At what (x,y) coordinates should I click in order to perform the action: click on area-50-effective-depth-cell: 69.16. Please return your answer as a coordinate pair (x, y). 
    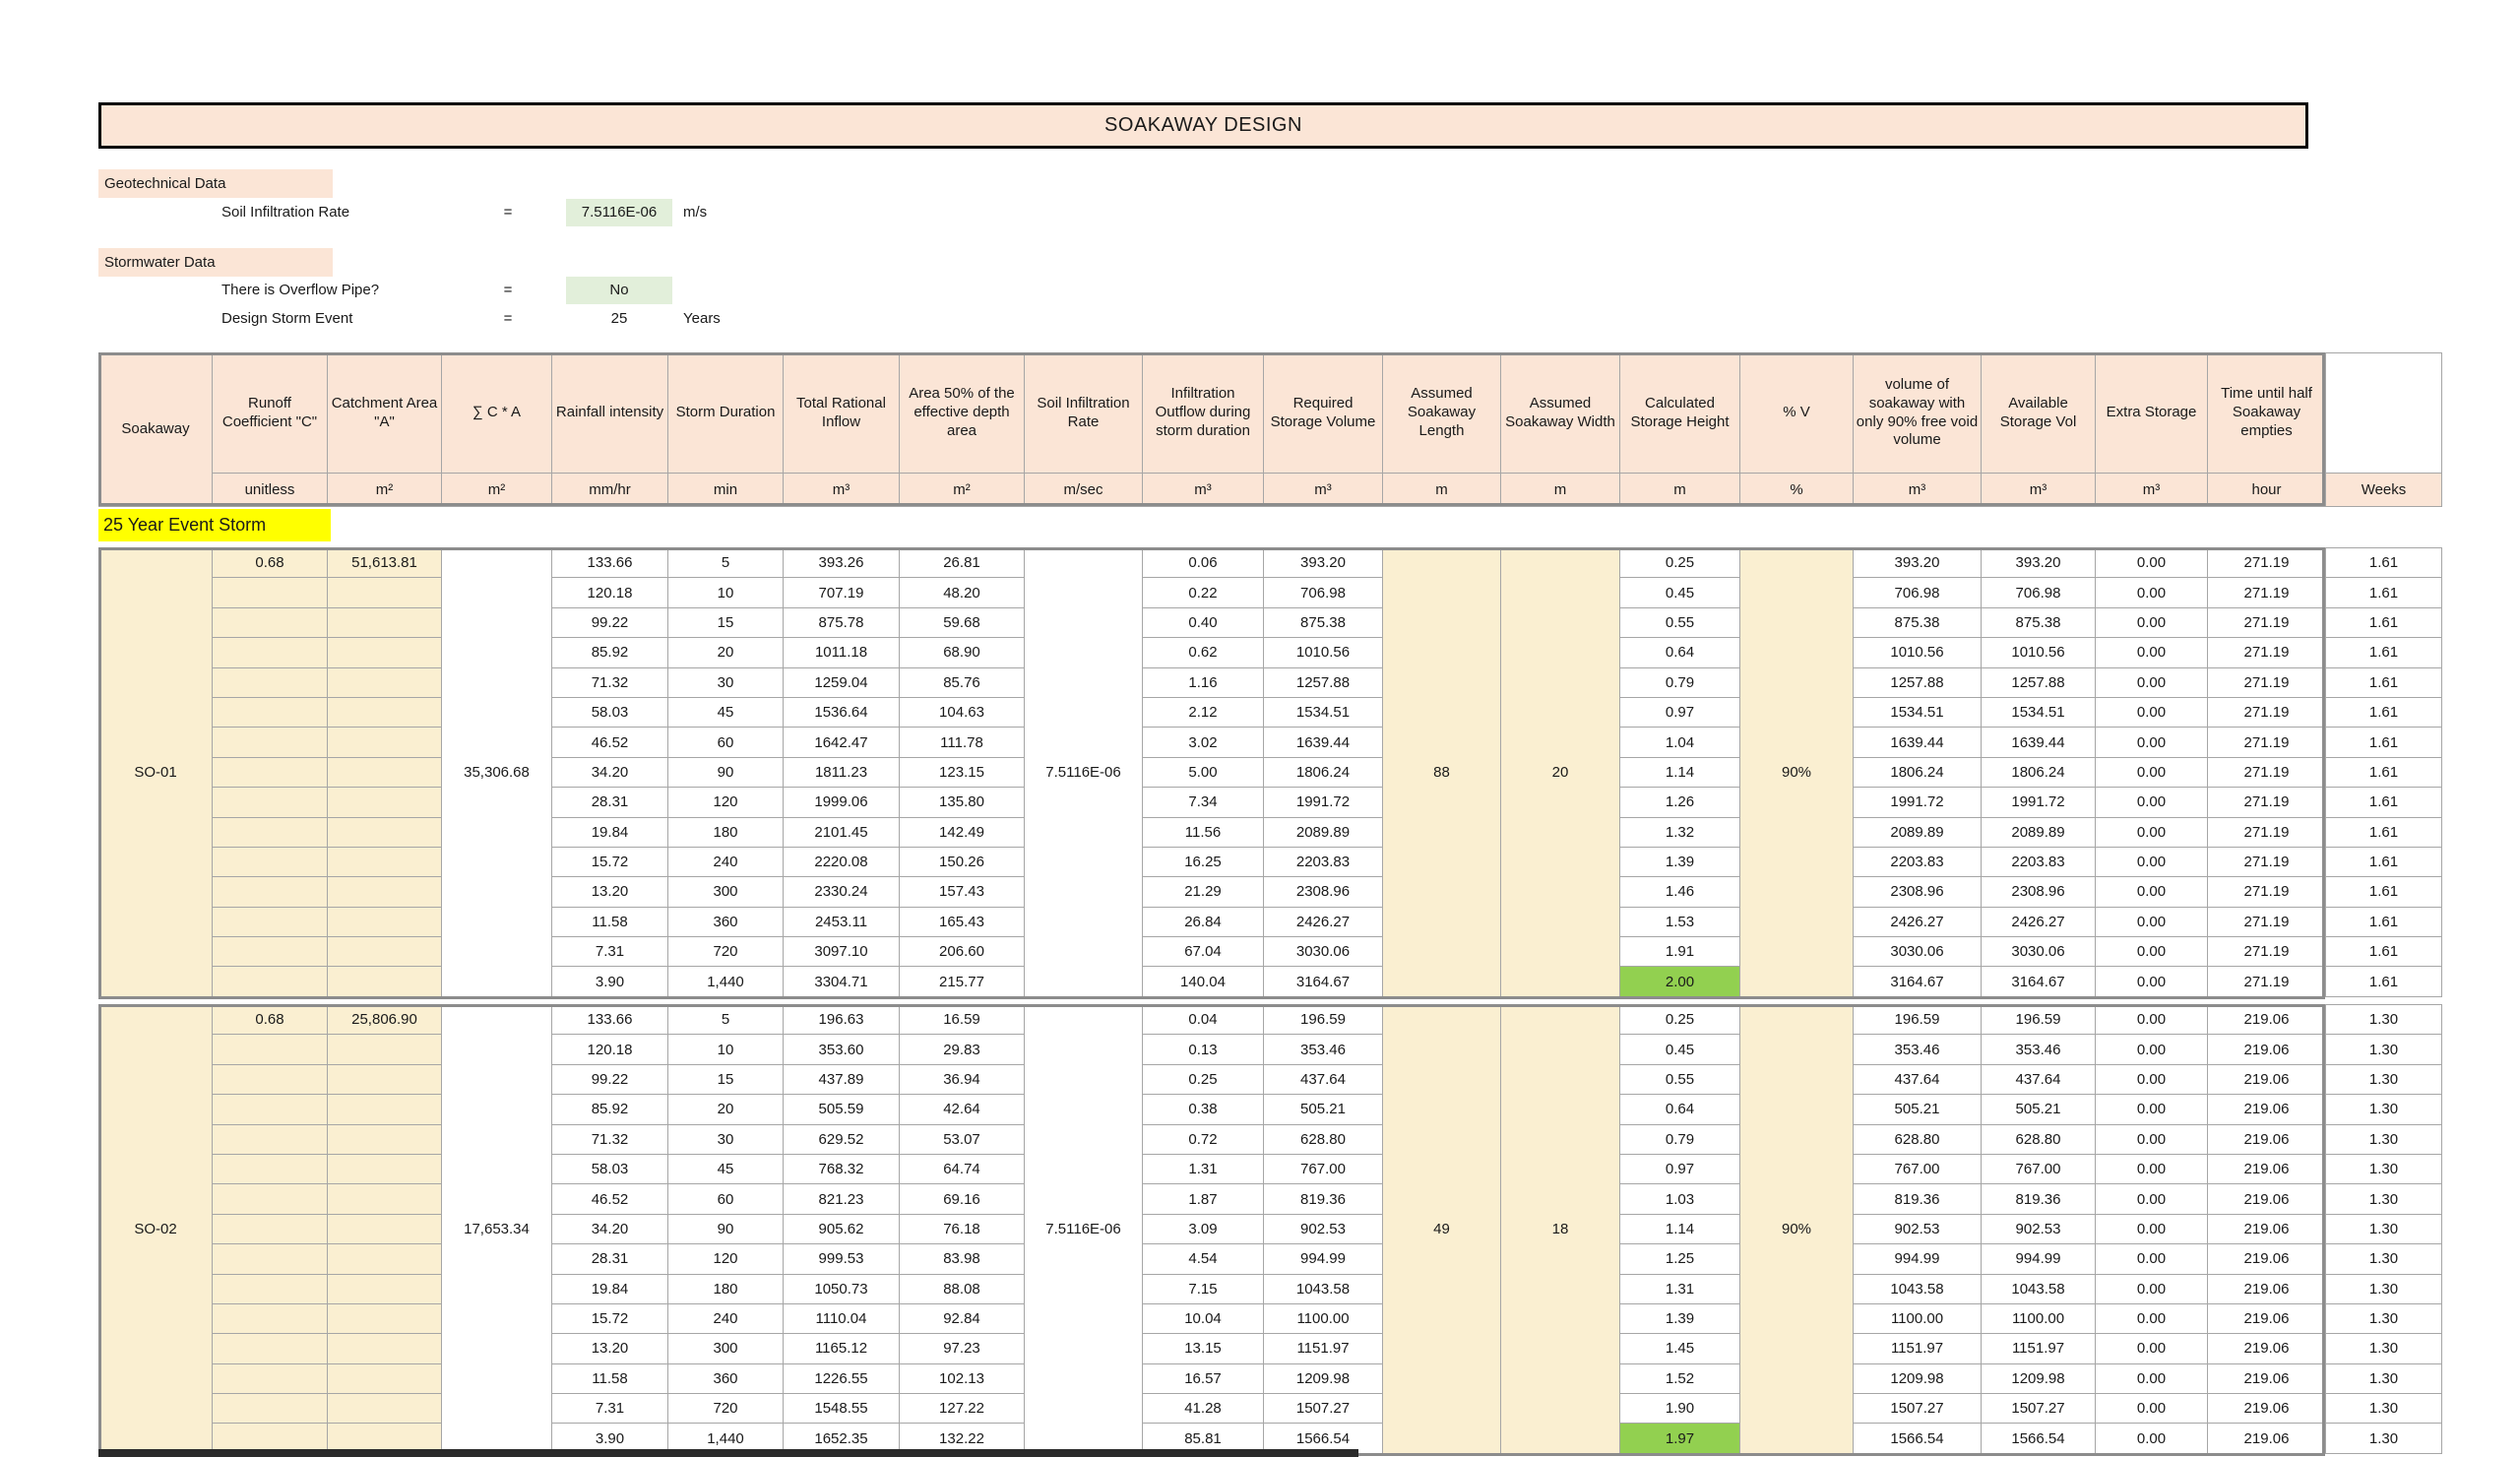
    Looking at the image, I should click on (962, 1199).